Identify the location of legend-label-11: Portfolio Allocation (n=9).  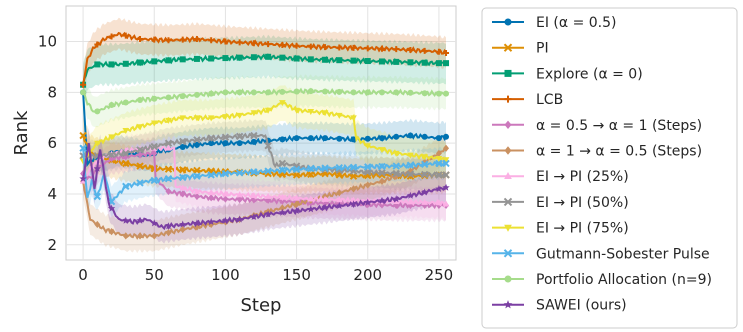
(624, 280).